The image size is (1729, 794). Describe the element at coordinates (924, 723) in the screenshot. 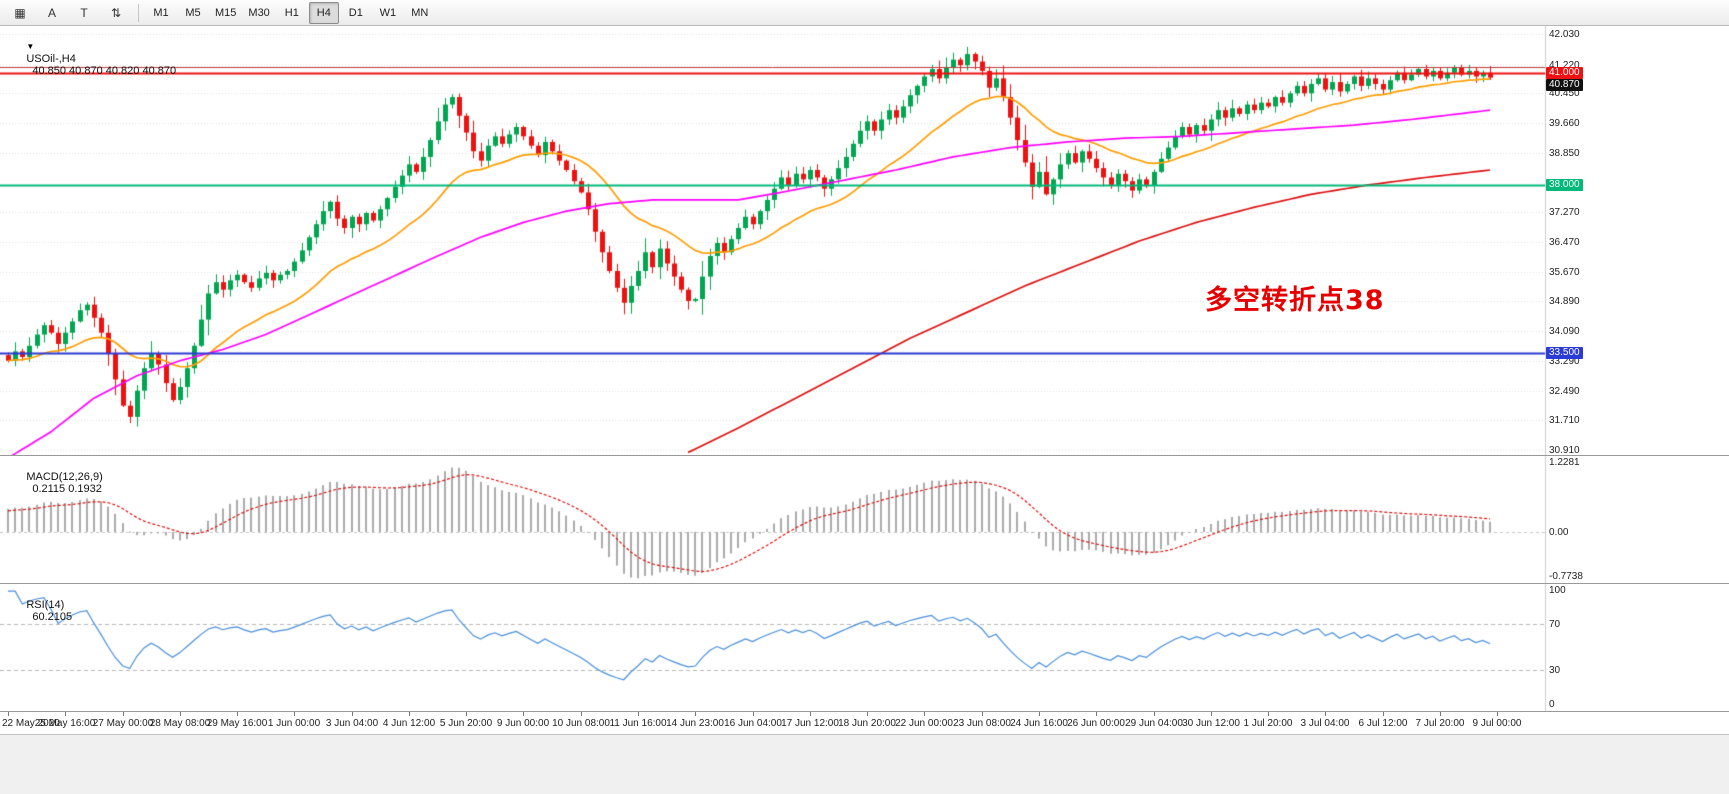

I see `time-label: 22 Jun 00:00` at that location.